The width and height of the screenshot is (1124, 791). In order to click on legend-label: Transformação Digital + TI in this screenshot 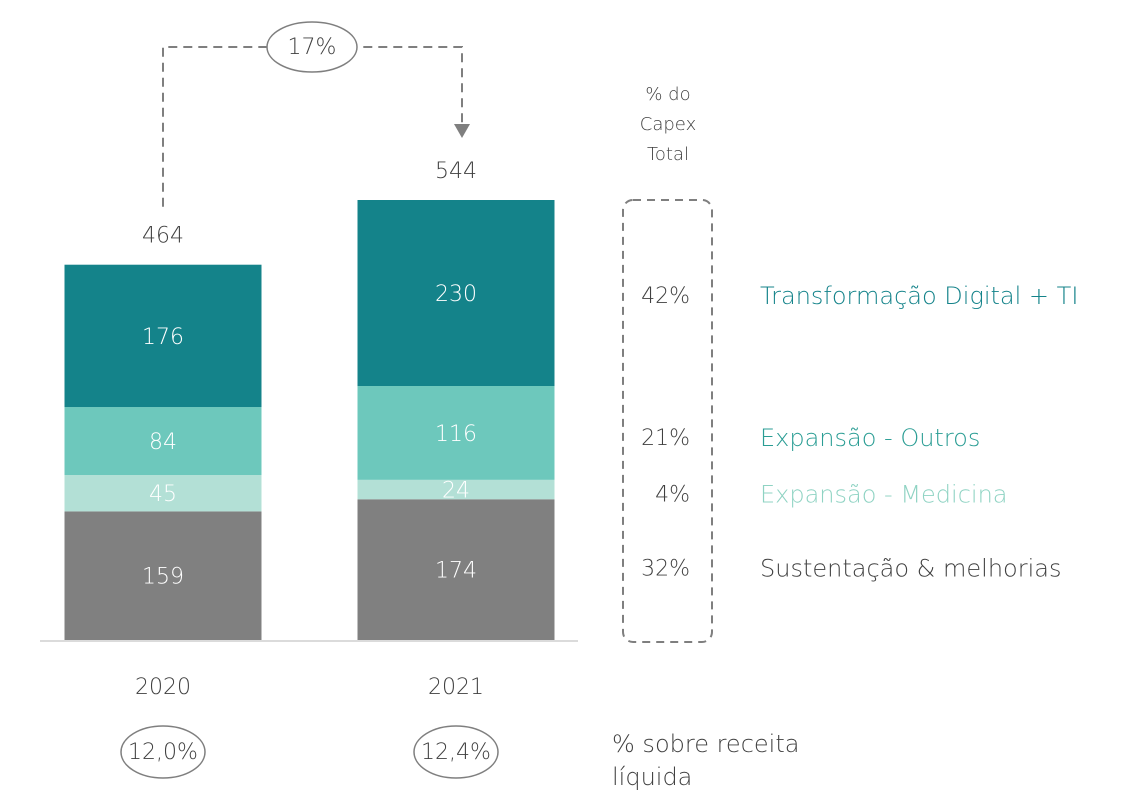, I will do `click(919, 296)`.